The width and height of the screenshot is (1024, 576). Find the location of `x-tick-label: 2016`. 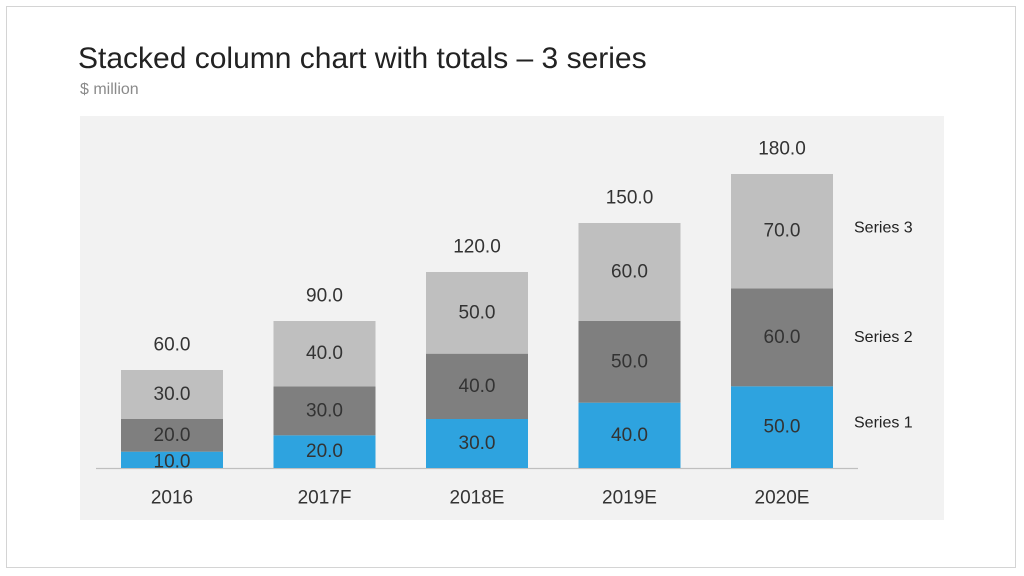

x-tick-label: 2016 is located at coordinates (172, 498).